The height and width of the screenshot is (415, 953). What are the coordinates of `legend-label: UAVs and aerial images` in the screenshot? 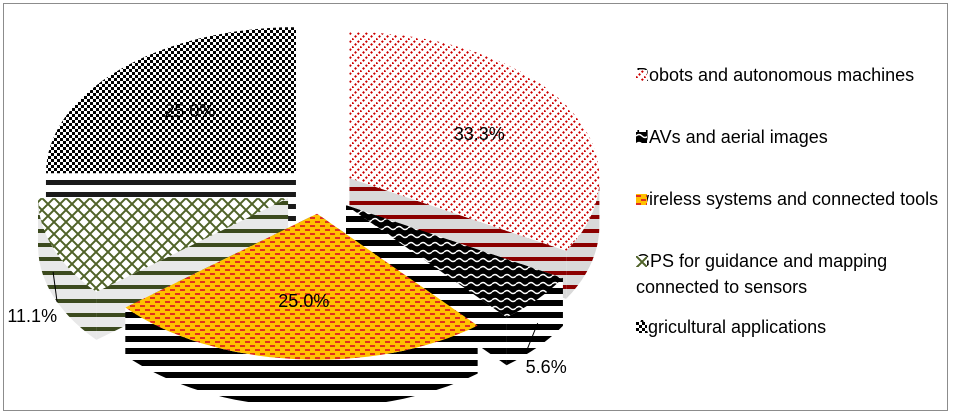 It's located at (732, 137).